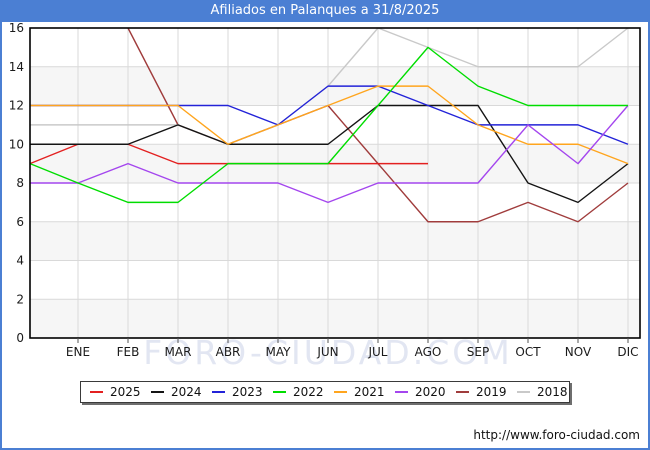  I want to click on x-label-mar: MAR, so click(178, 352).